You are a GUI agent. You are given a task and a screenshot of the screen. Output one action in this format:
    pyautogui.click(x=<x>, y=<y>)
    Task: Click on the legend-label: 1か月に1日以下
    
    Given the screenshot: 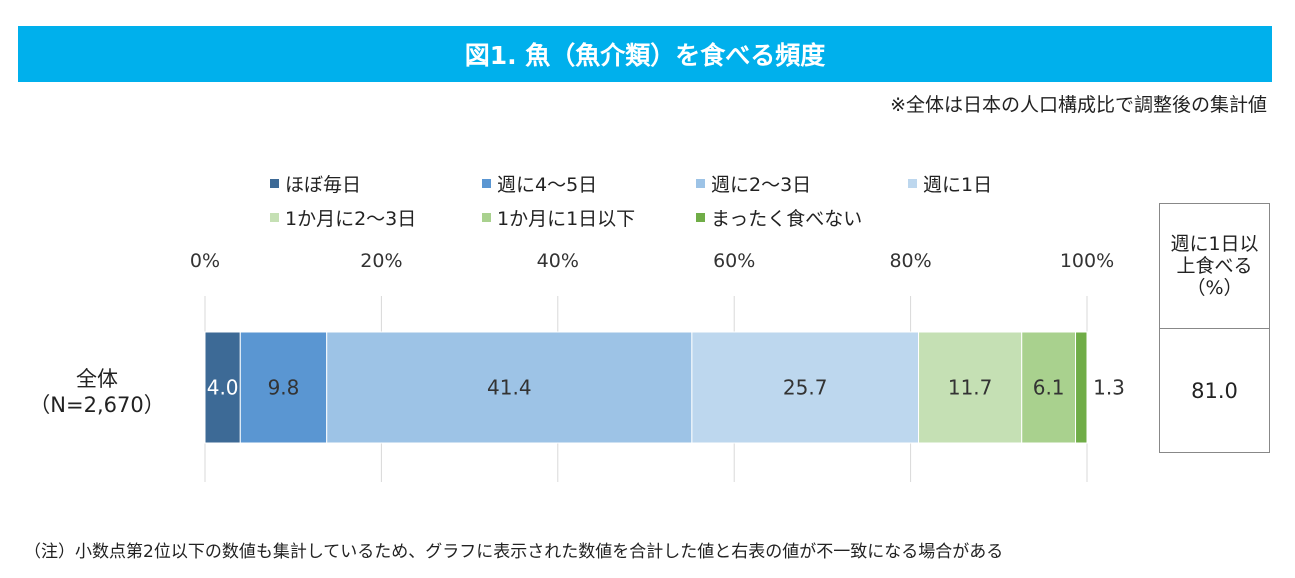 What is the action you would take?
    pyautogui.click(x=566, y=218)
    